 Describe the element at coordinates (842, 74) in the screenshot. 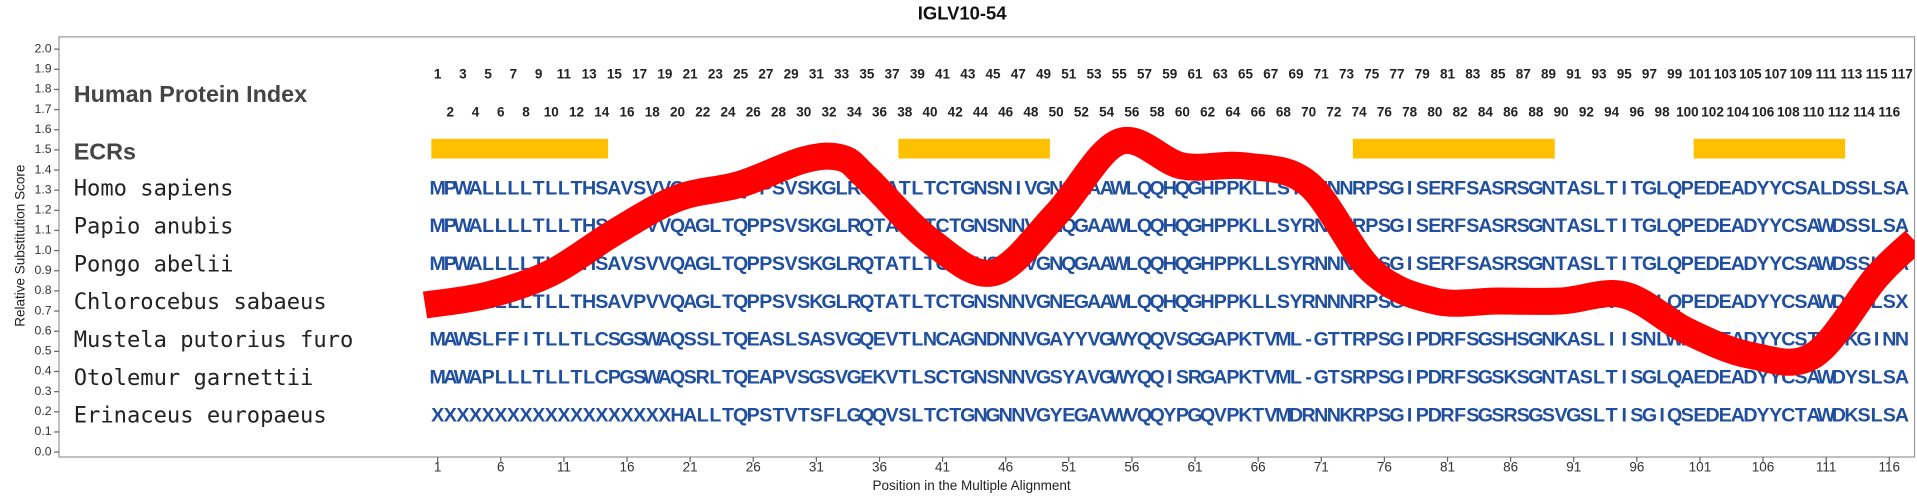

I see `protein-index: 33` at that location.